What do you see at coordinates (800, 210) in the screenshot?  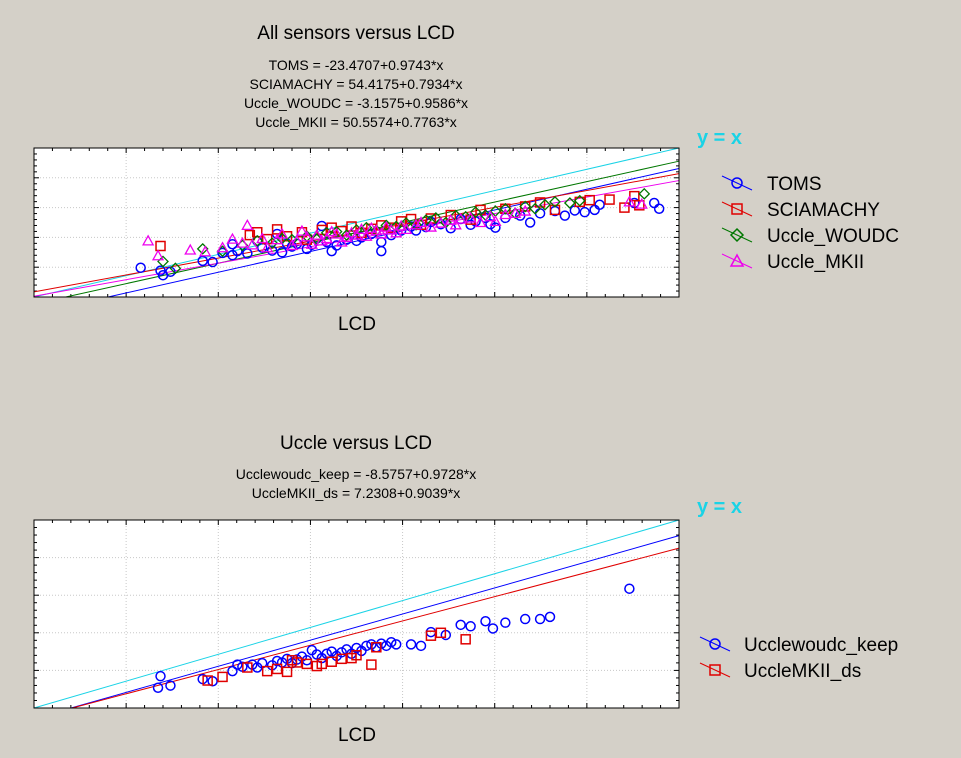 I see `legend-item-sciamachy: SCIAMACHY` at bounding box center [800, 210].